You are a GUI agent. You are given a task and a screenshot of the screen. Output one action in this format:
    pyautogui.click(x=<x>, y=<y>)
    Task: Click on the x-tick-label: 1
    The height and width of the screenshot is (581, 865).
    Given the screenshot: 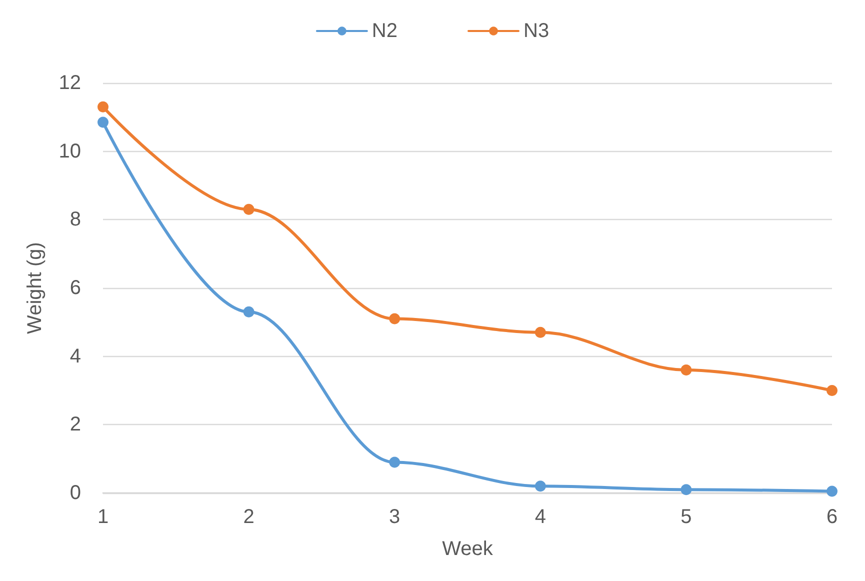 What is the action you would take?
    pyautogui.click(x=103, y=517)
    